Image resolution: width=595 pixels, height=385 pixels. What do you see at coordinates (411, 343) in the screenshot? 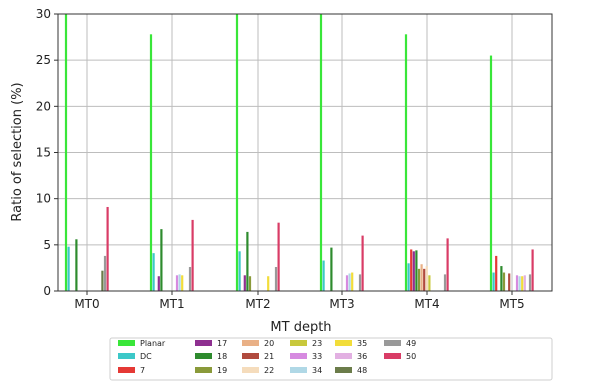
I see `legend-label-49: 49` at bounding box center [411, 343].